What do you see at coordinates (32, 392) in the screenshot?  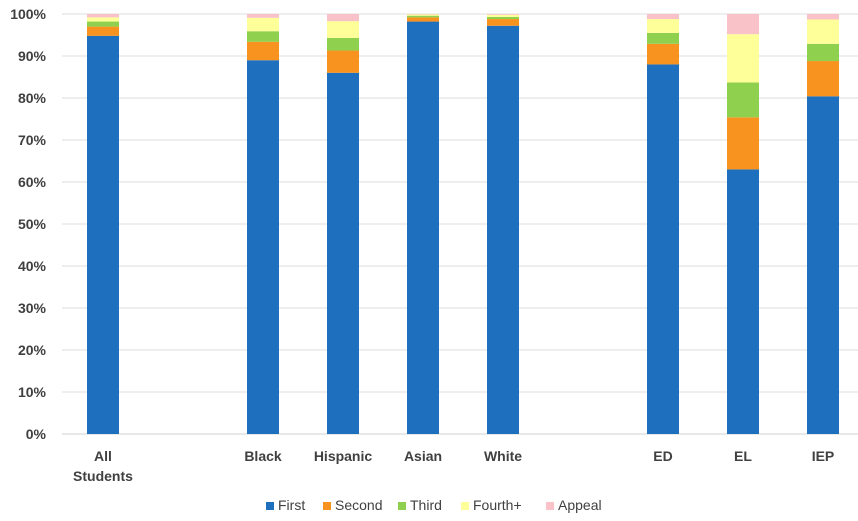 I see `y-tick-label: 10%` at bounding box center [32, 392].